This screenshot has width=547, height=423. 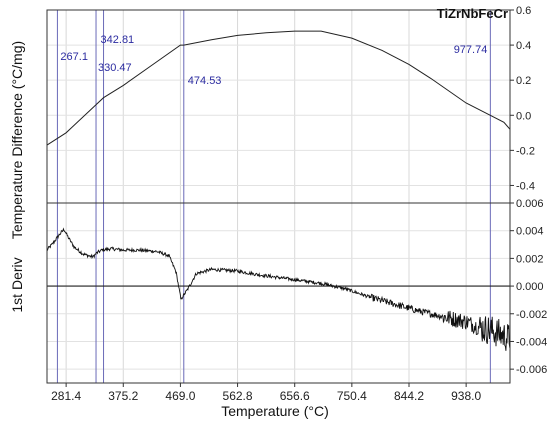 What do you see at coordinates (205, 81) in the screenshot?
I see `marker-label: 474.53` at bounding box center [205, 81].